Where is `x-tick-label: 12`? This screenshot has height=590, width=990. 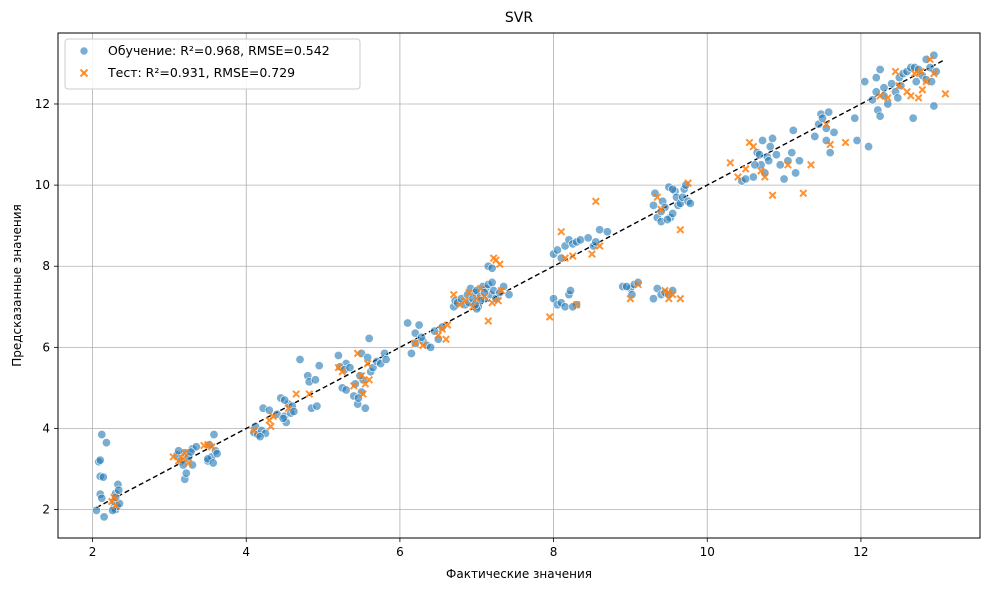
x-tick-label: 12 is located at coordinates (860, 552).